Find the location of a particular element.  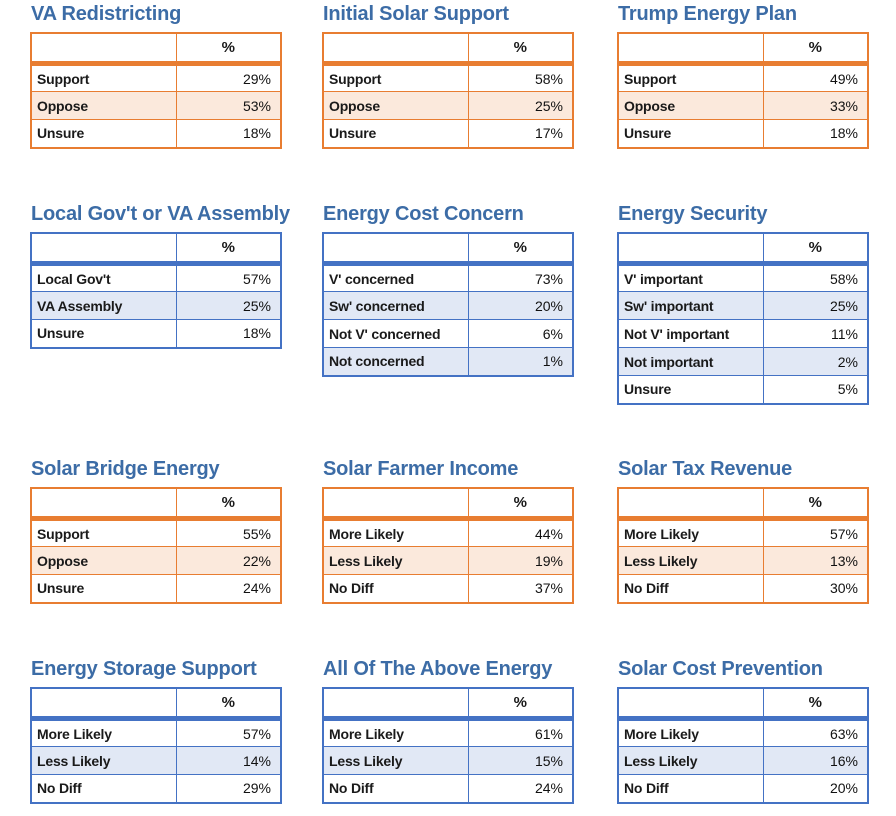

poll-table: % More Likely 63% Less Likely 16% No Diff 20% is located at coordinates (743, 745).